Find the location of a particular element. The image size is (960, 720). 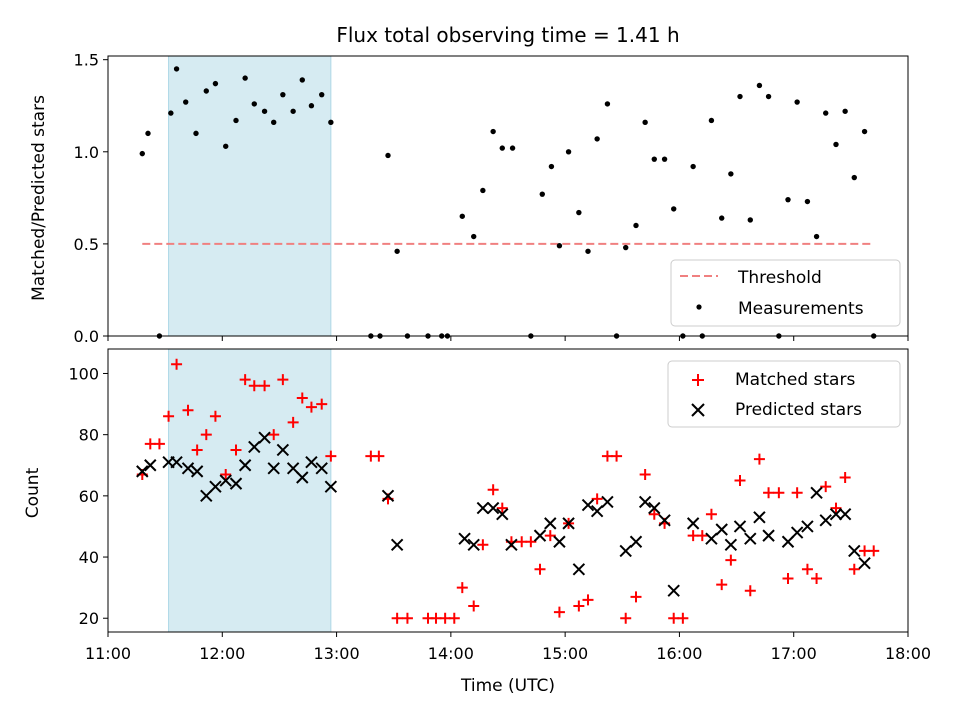

bottom-x-tick-label: 18:00 is located at coordinates (908, 653).